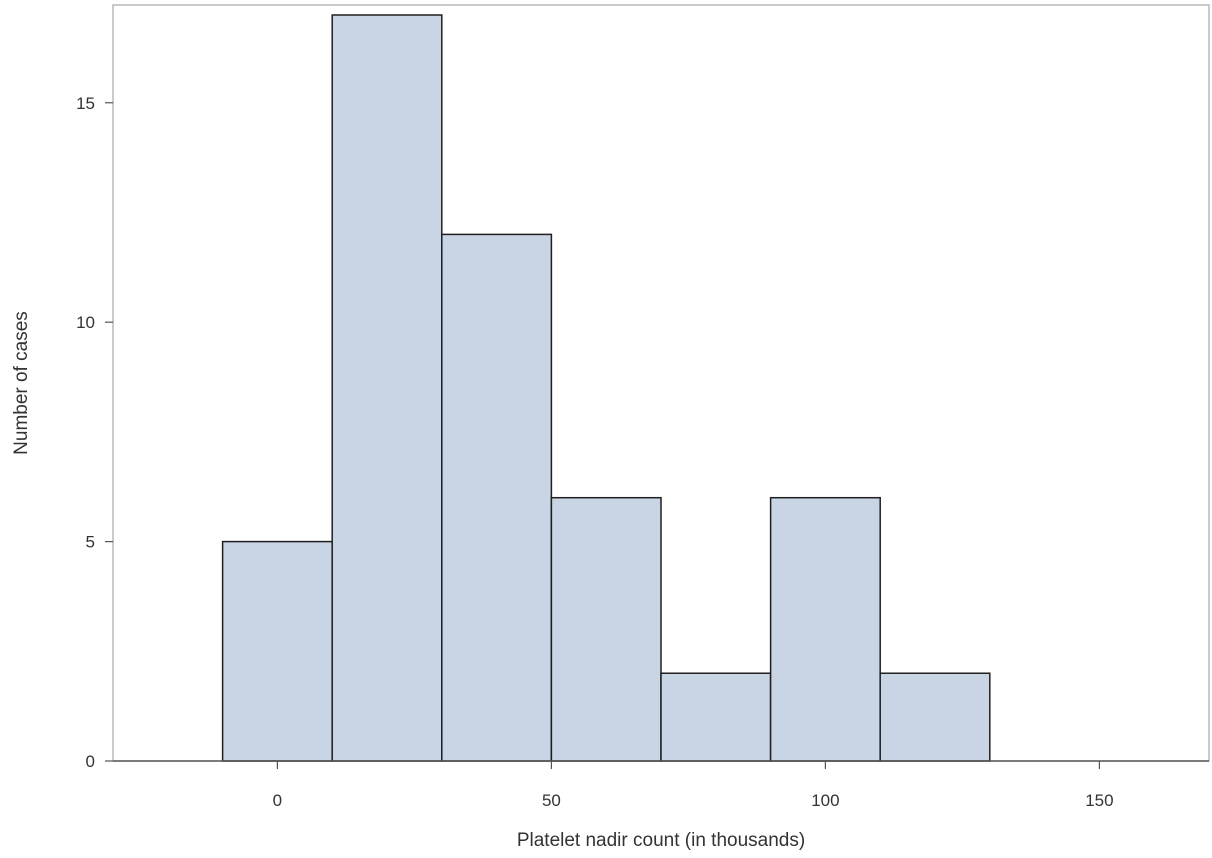 The height and width of the screenshot is (858, 1212). What do you see at coordinates (85, 103) in the screenshot?
I see `y-tick-label: 15` at bounding box center [85, 103].